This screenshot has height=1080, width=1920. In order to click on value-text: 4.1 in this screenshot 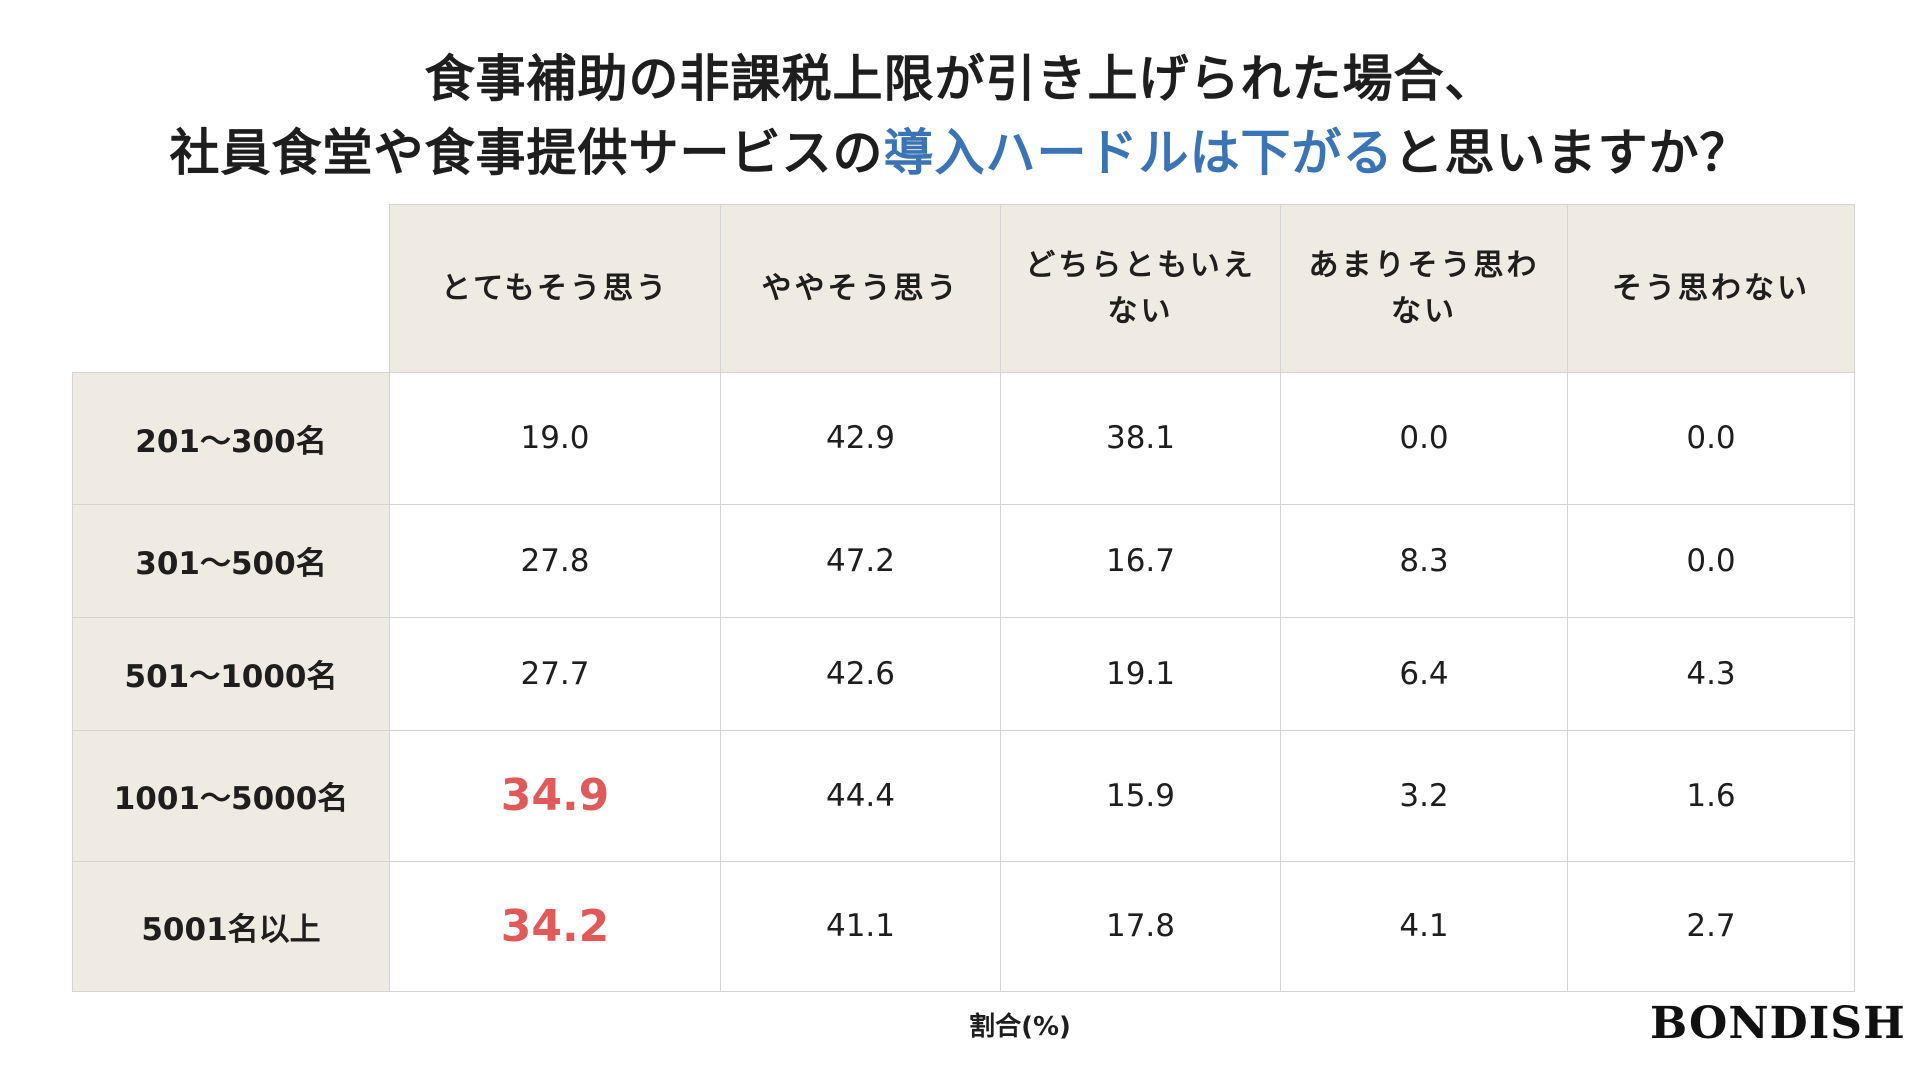, I will do `click(1424, 926)`.